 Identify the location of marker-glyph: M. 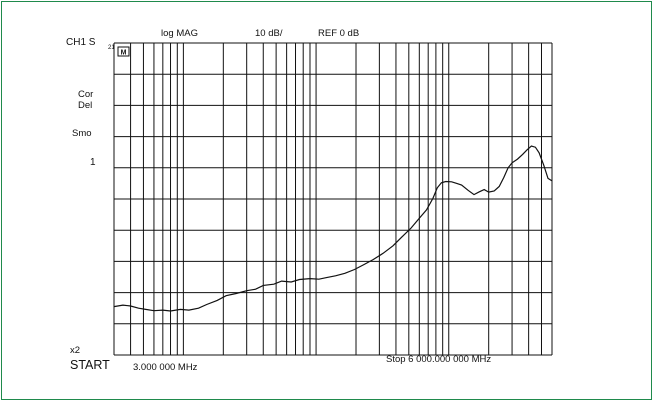
(124, 53).